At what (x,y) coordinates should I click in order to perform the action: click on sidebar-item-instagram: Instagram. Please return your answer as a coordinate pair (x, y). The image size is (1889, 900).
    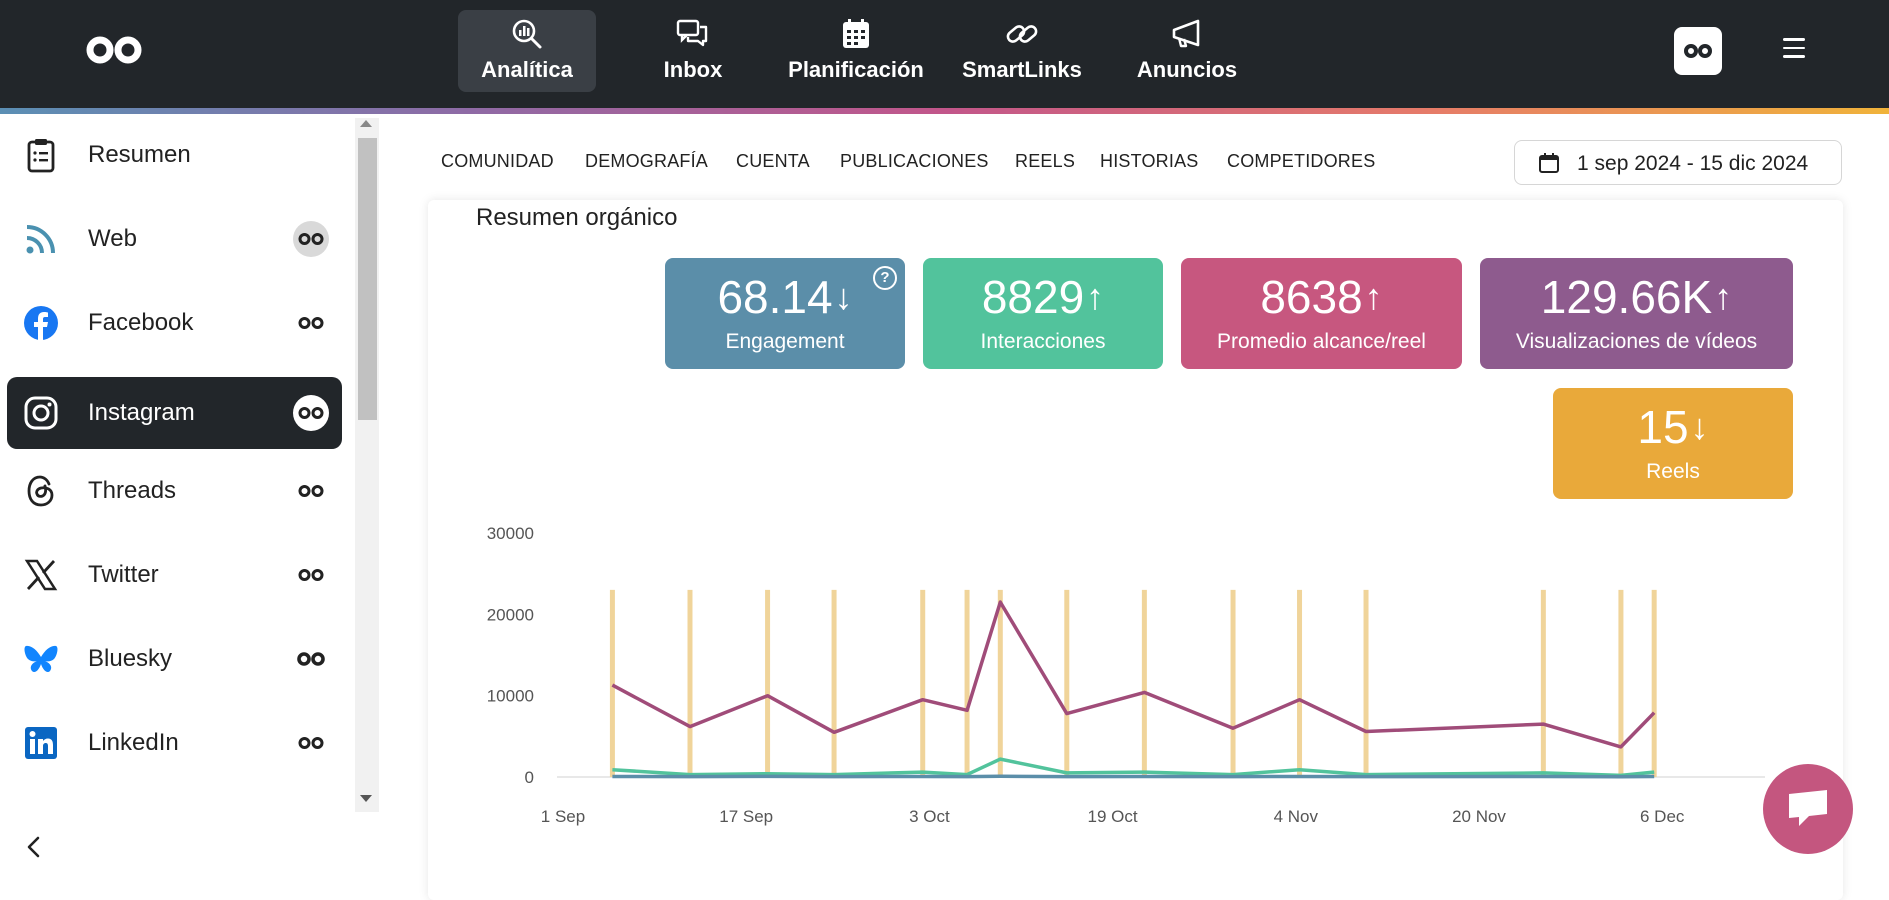
    Looking at the image, I should click on (174, 413).